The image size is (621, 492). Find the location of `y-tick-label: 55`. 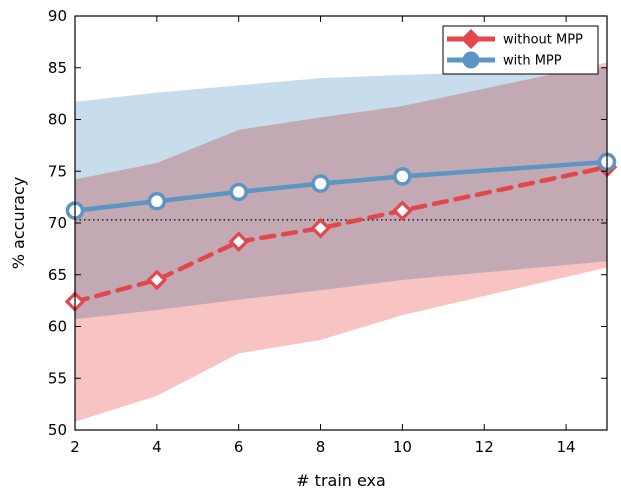

y-tick-label: 55 is located at coordinates (57, 378).